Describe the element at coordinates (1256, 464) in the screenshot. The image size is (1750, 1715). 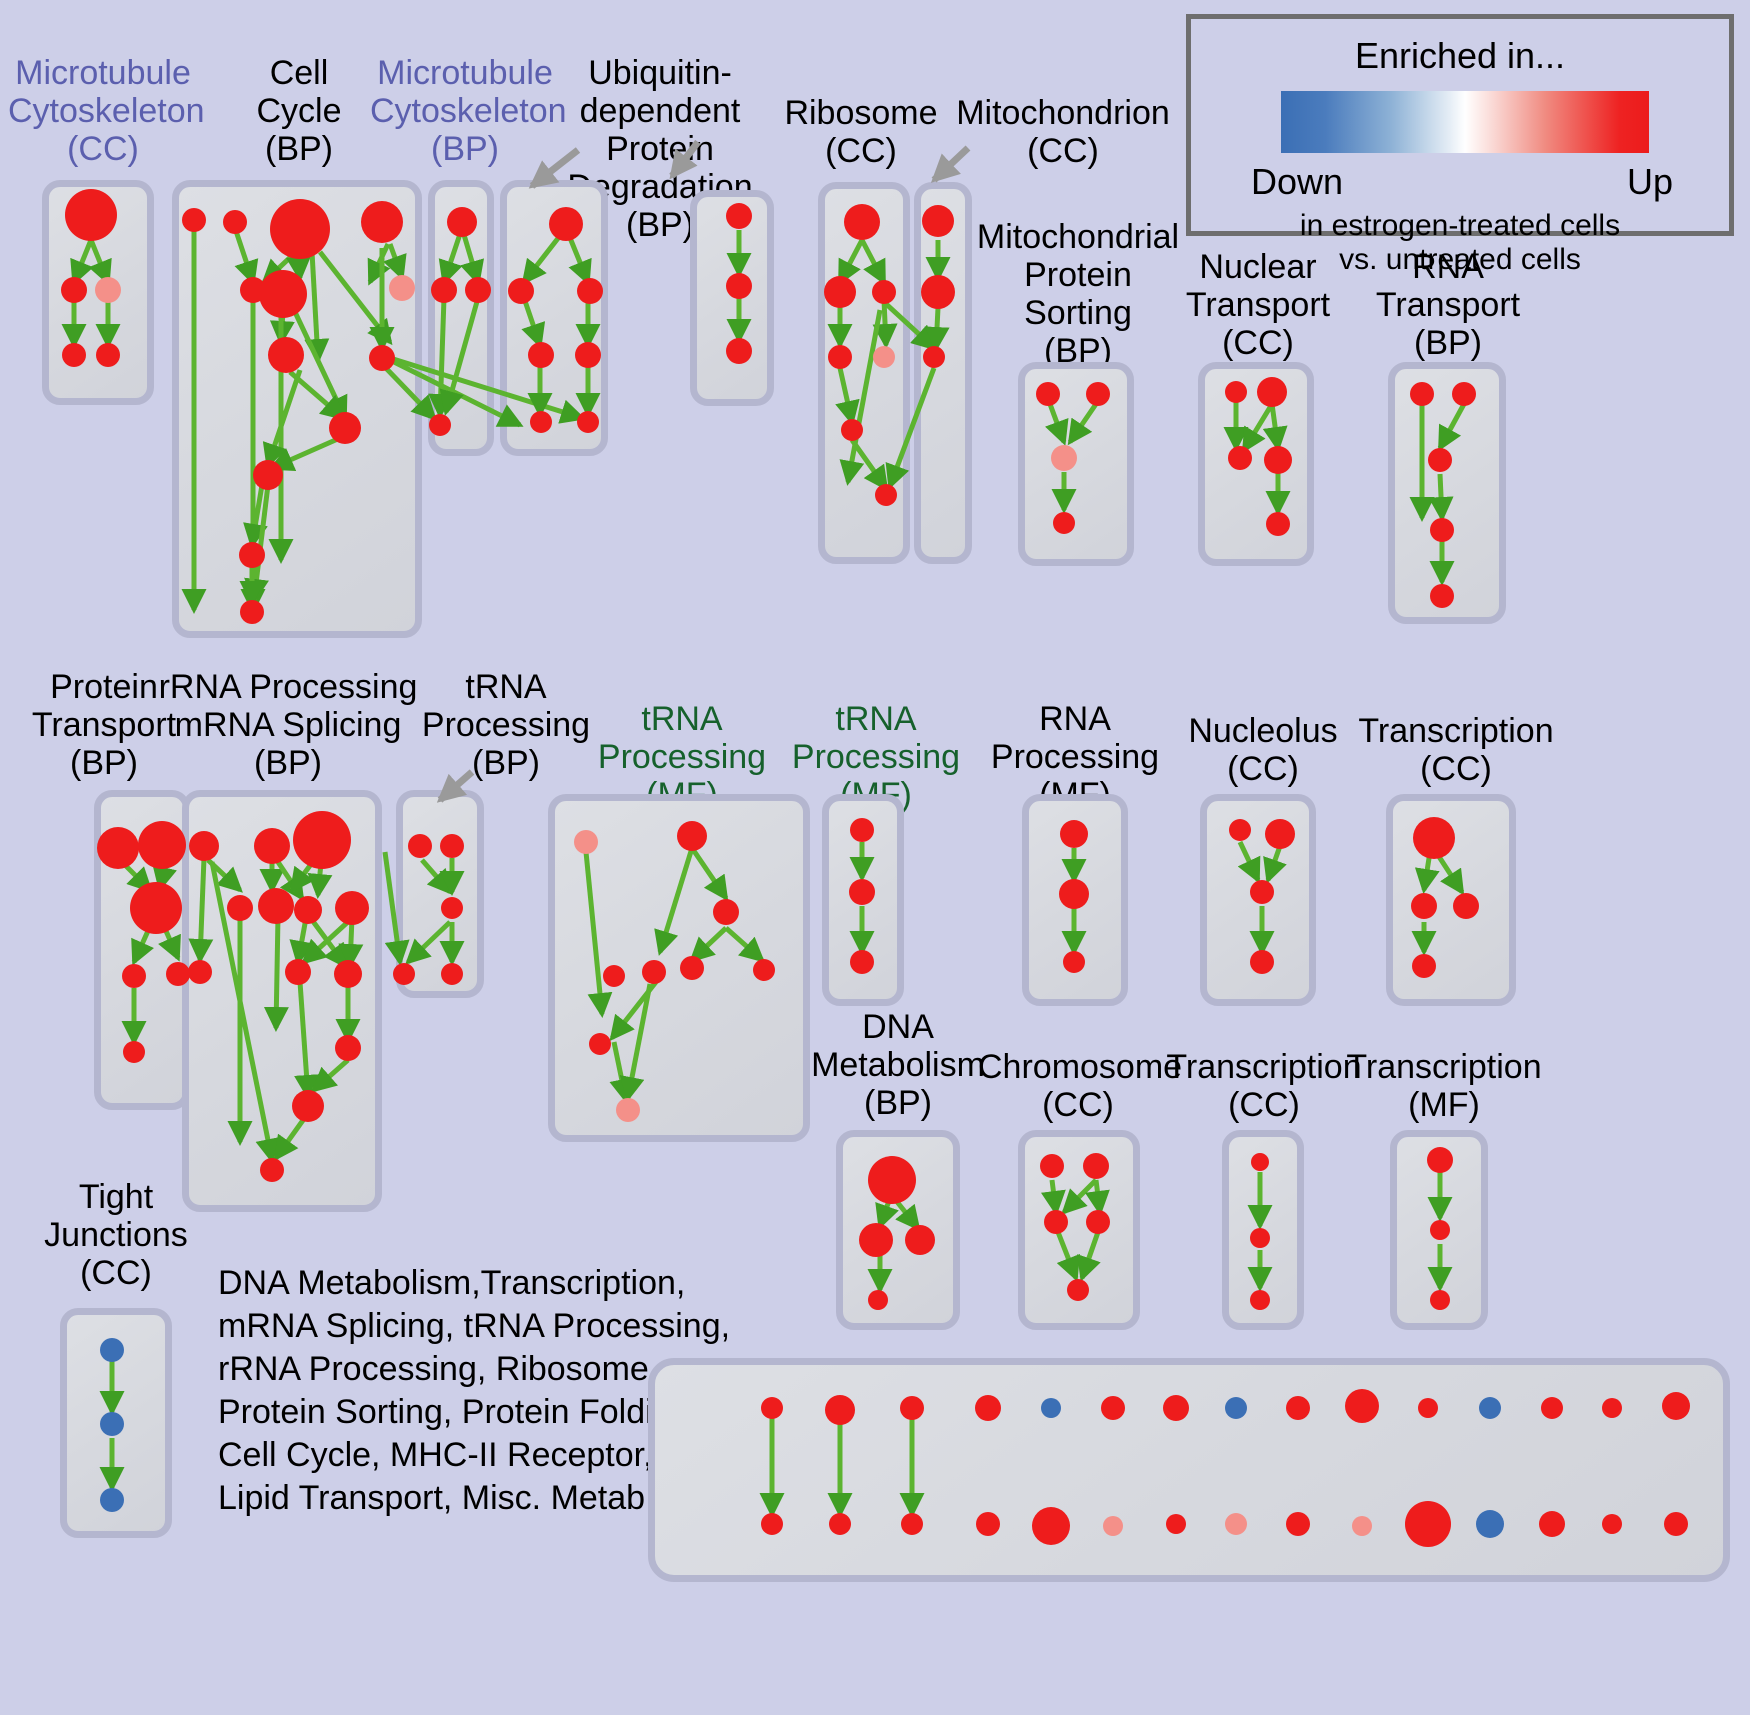
I see `cluster-box-nuclear-transport-cc` at that location.